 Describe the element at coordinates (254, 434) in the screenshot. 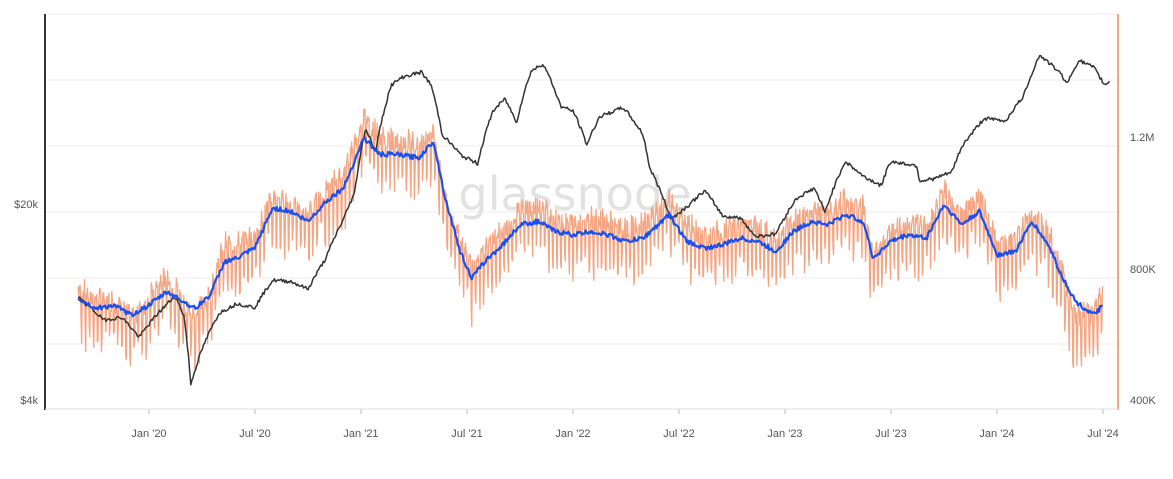

I see `x-tick-label: Jul '20` at that location.